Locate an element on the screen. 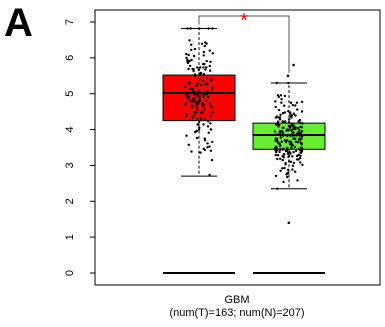  y-tick-label: 5 is located at coordinates (70, 94).